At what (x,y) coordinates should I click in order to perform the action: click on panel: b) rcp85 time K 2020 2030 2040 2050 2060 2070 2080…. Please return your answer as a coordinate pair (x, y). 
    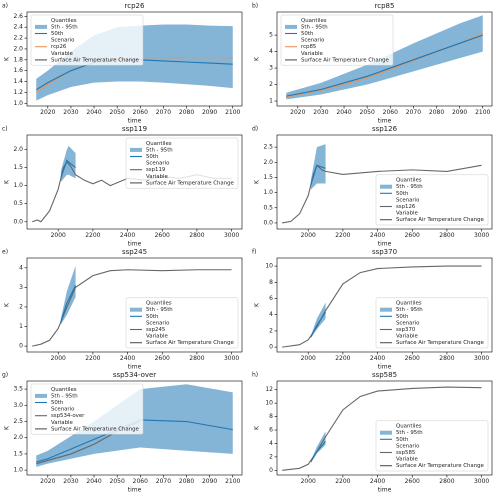
    Looking at the image, I should click on (372, 63).